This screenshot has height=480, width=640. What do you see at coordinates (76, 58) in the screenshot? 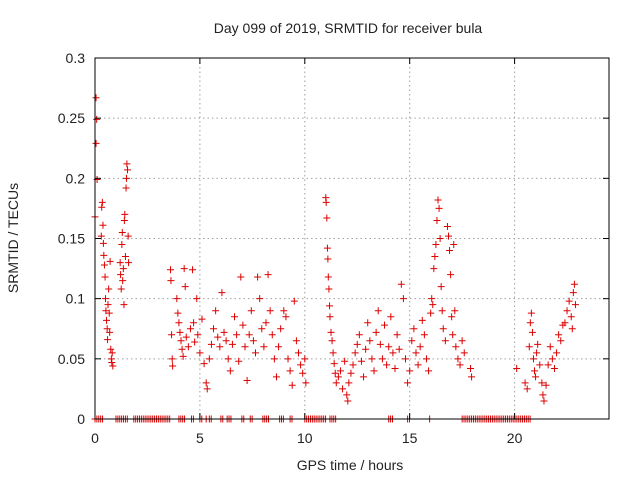
I see `y-tick-label: 0.3` at bounding box center [76, 58].